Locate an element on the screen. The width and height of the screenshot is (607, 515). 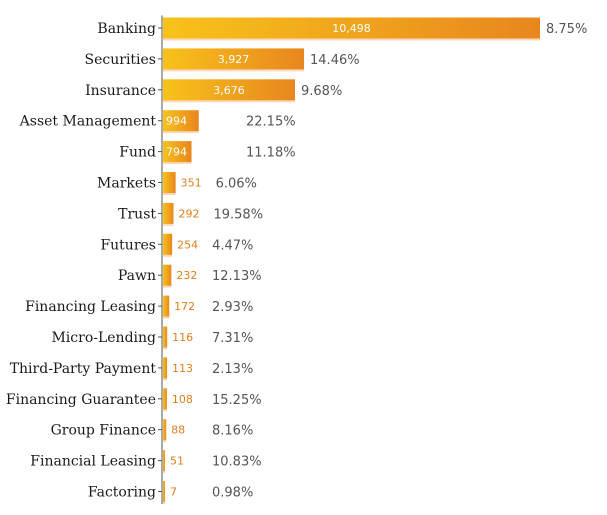
percent-label-financing-guarantee: 15.25% is located at coordinates (237, 400).